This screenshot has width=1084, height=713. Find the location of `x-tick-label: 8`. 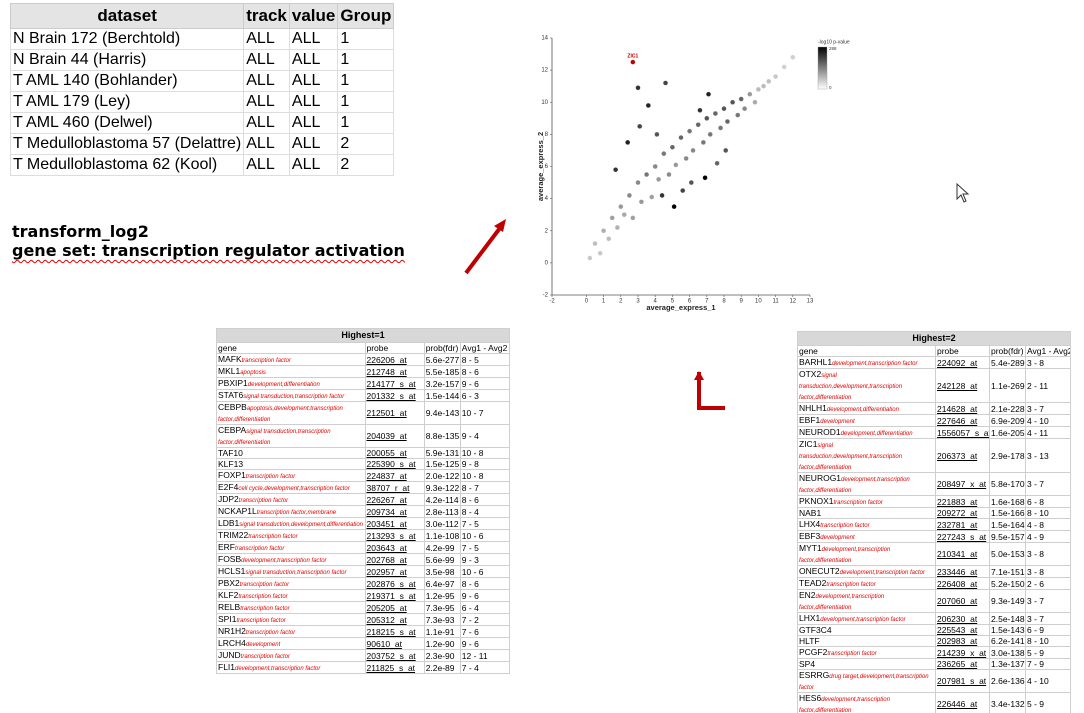

x-tick-label: 8 is located at coordinates (724, 302).